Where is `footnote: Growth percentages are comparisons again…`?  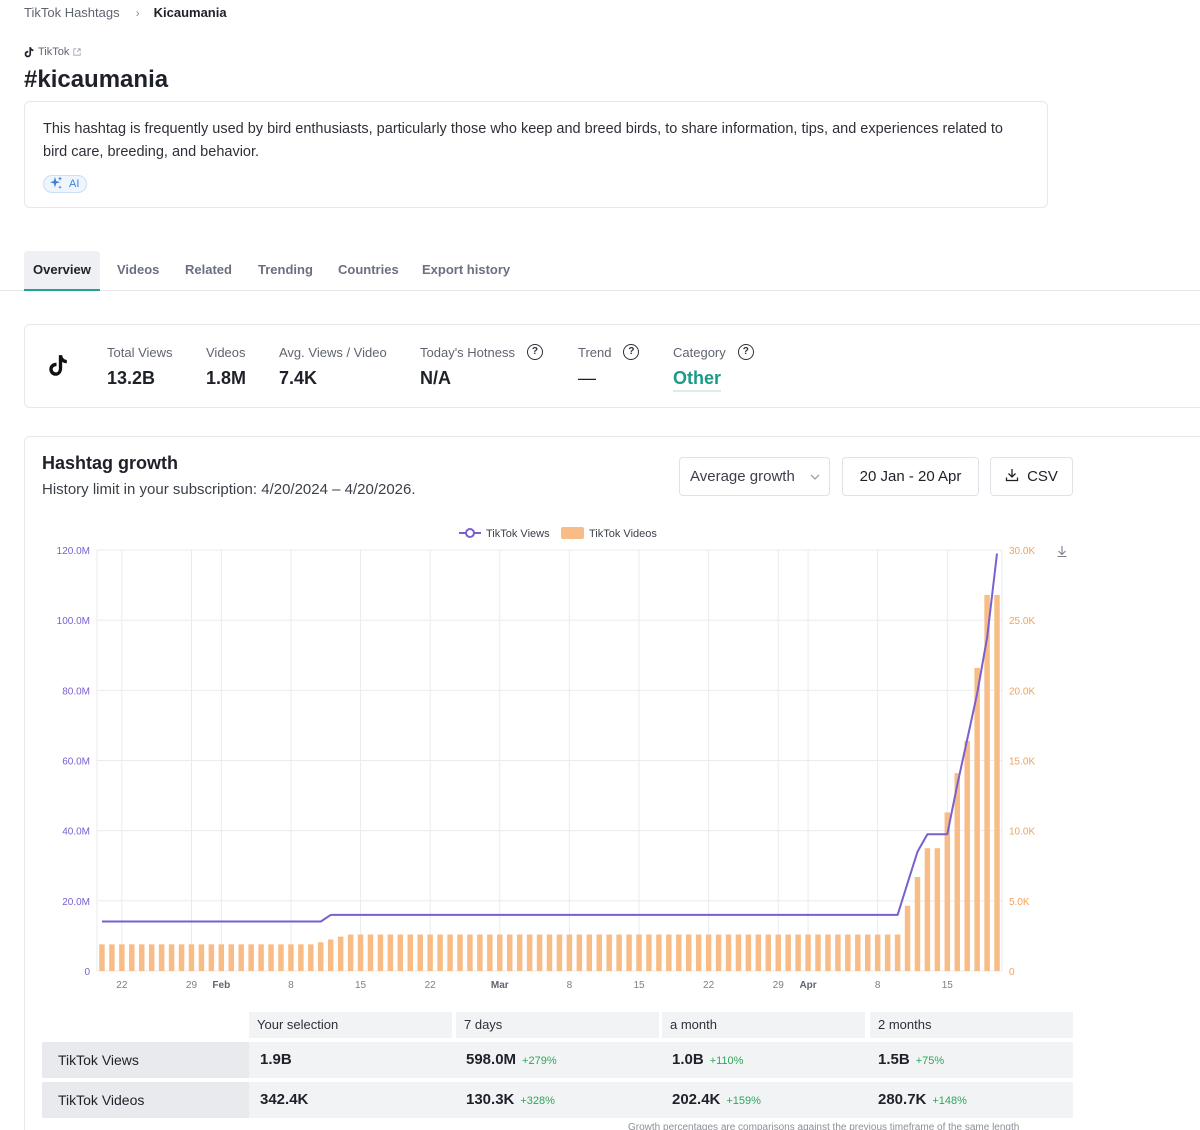
footnote: Growth percentages are comparisons again… is located at coordinates (824, 1126).